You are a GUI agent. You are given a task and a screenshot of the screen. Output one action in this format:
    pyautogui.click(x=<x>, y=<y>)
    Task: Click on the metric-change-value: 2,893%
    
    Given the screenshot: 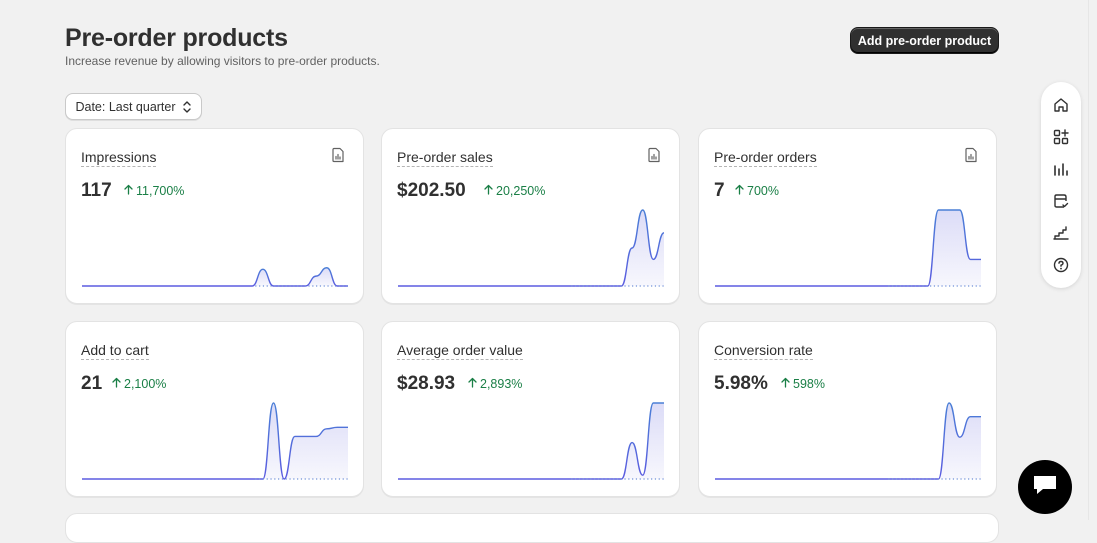 What is the action you would take?
    pyautogui.click(x=501, y=384)
    